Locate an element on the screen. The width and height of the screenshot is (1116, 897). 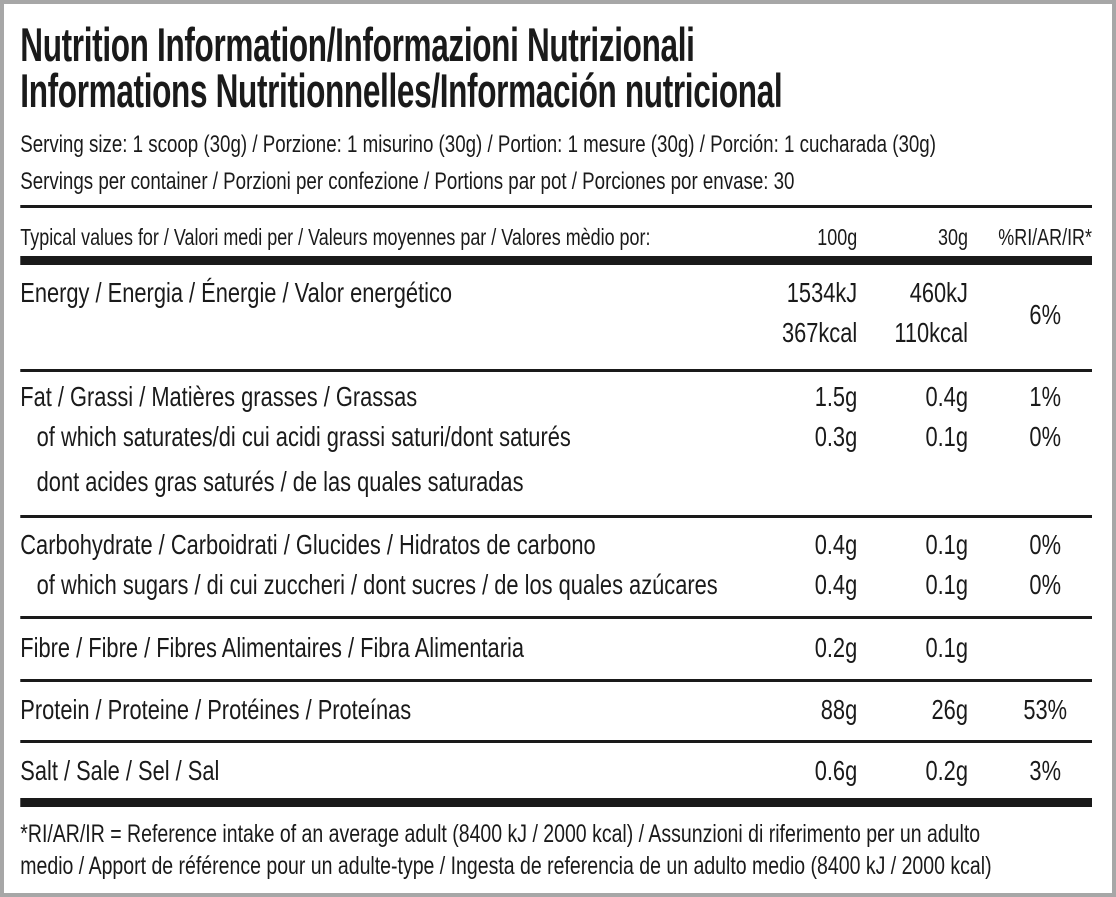
energy-kj-30g: 460kJ is located at coordinates (938, 292).